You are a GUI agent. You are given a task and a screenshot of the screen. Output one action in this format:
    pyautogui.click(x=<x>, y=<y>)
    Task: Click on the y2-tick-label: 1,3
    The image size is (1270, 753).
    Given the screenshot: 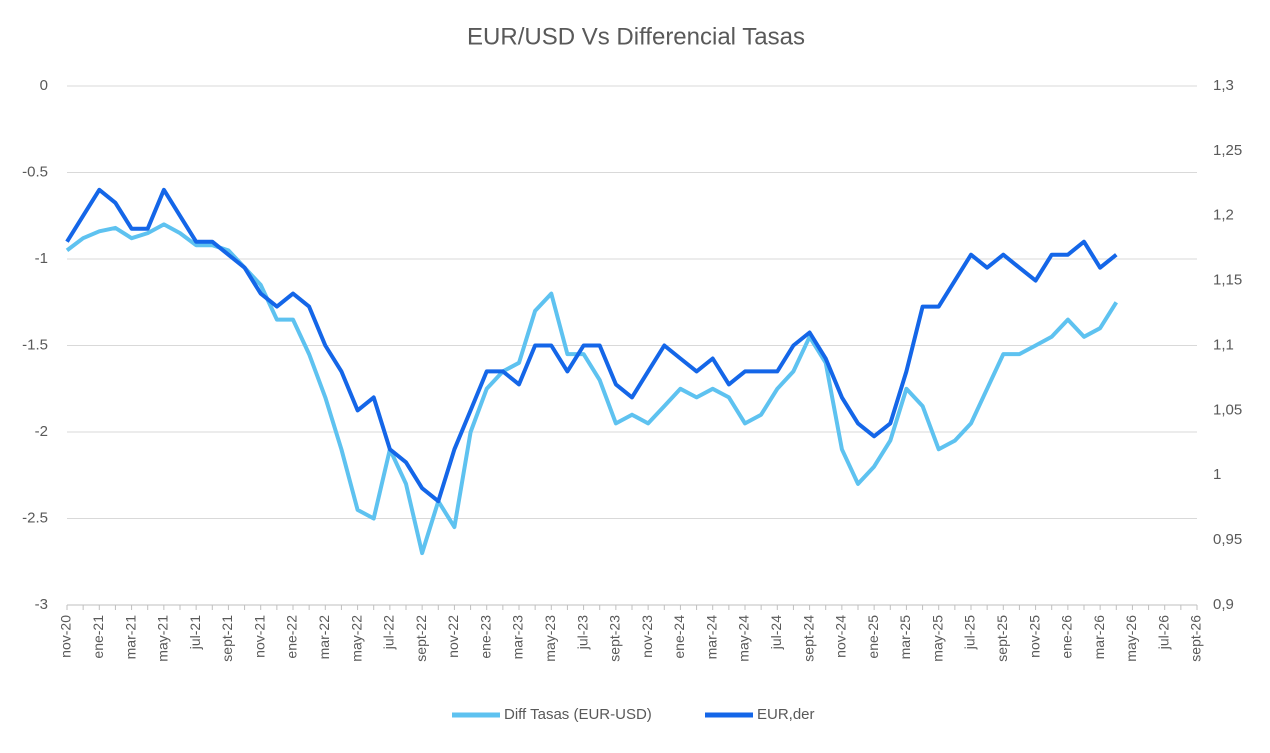 What is the action you would take?
    pyautogui.click(x=1223, y=85)
    